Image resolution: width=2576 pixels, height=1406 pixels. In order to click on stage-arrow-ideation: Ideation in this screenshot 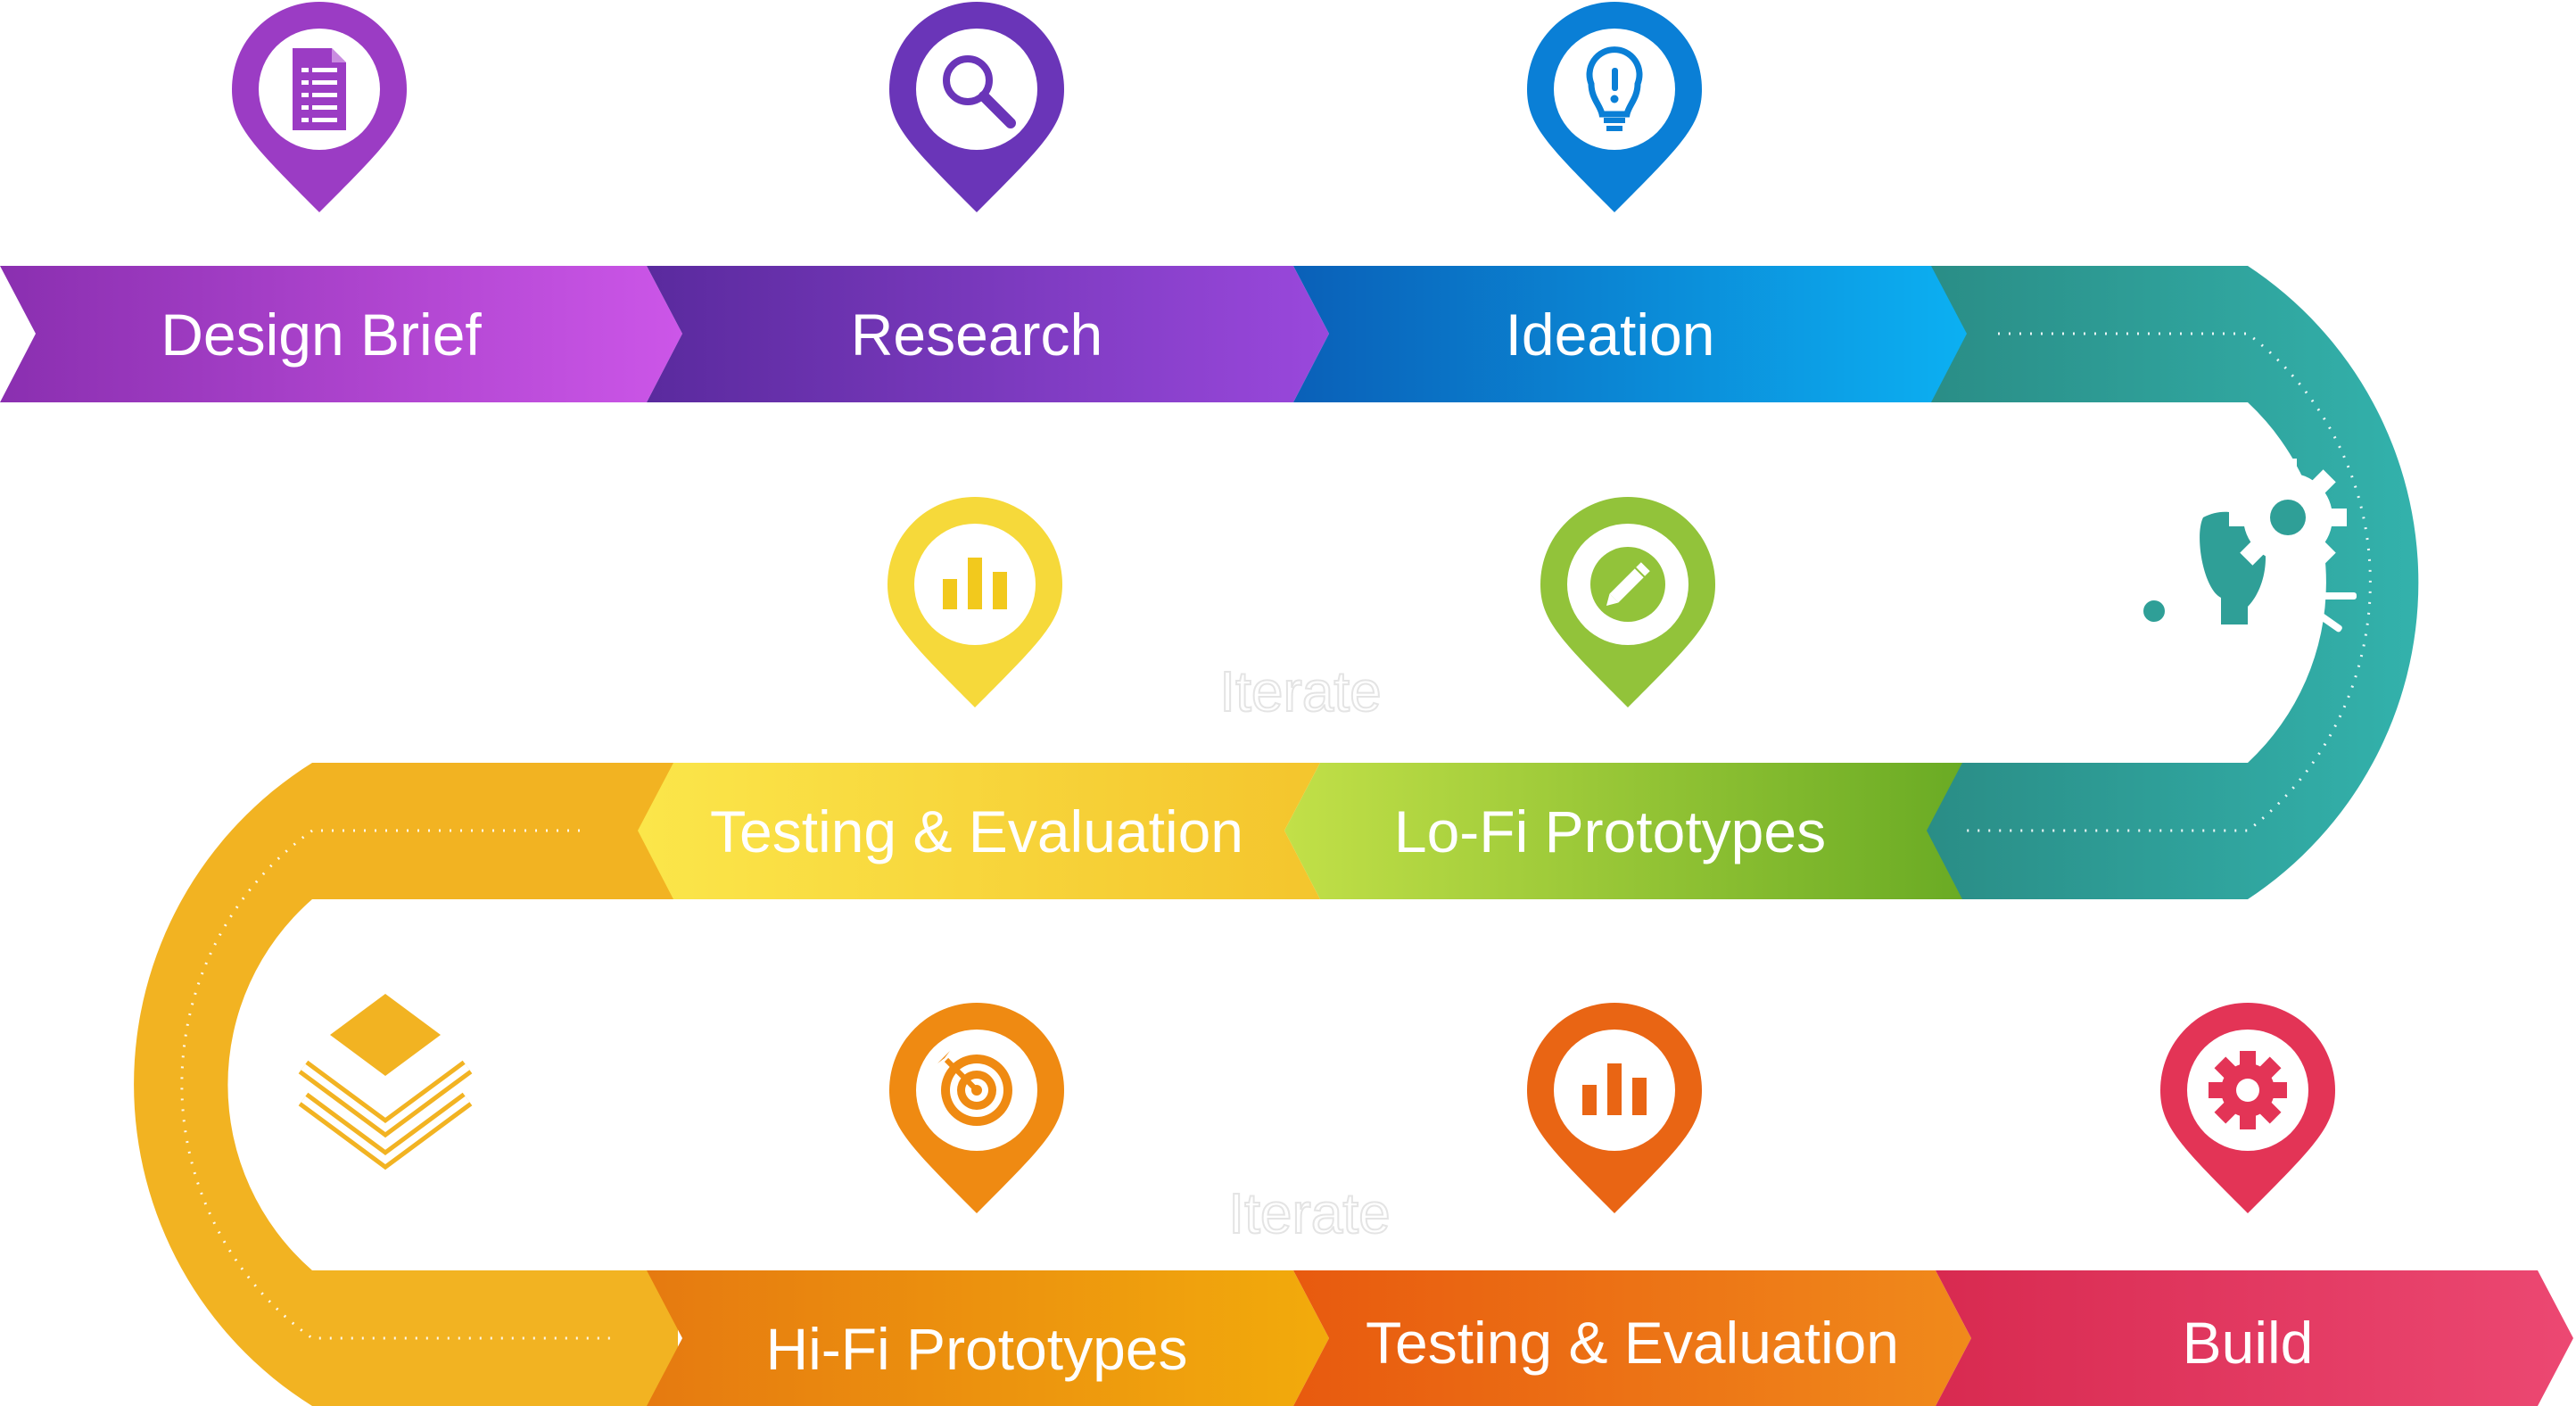, I will do `click(1630, 334)`.